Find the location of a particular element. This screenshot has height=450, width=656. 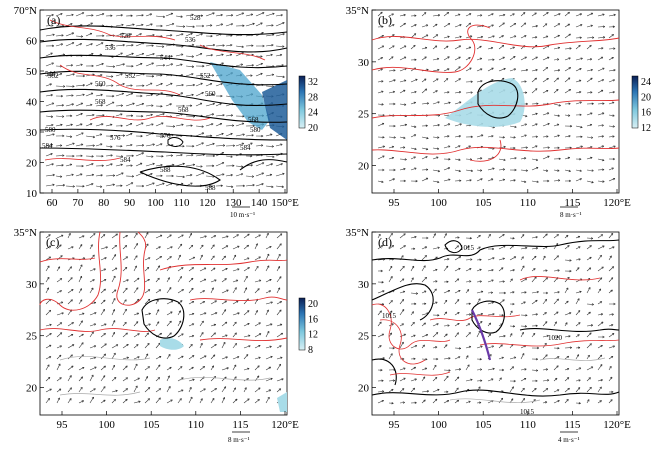

panel-a-xtick: 70 is located at coordinates (78, 203).